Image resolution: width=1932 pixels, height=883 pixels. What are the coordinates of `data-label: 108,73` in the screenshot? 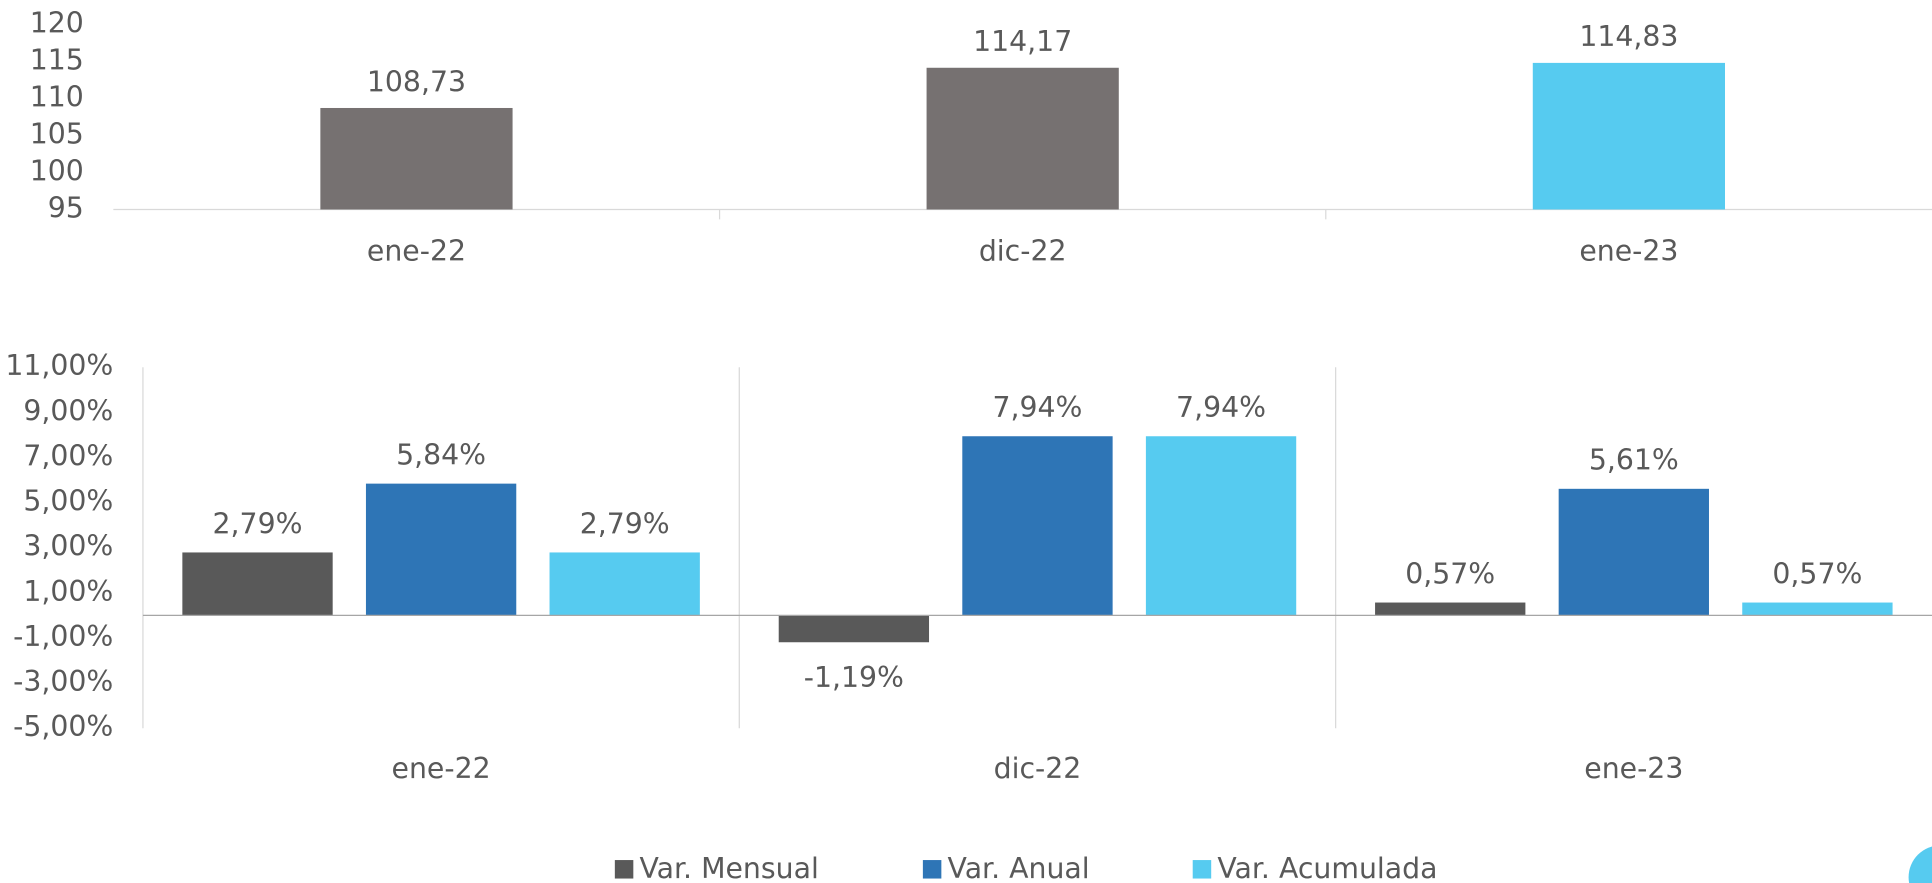 It's located at (416, 81).